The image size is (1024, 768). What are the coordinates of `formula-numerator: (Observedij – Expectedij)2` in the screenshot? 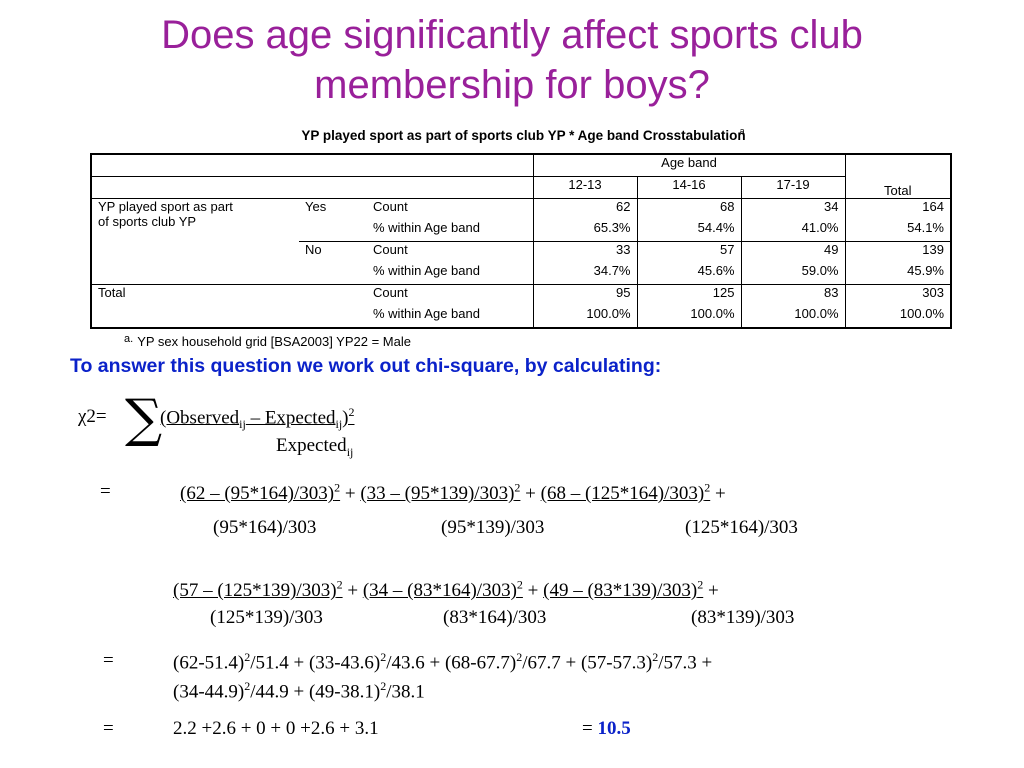 It's located at (257, 418).